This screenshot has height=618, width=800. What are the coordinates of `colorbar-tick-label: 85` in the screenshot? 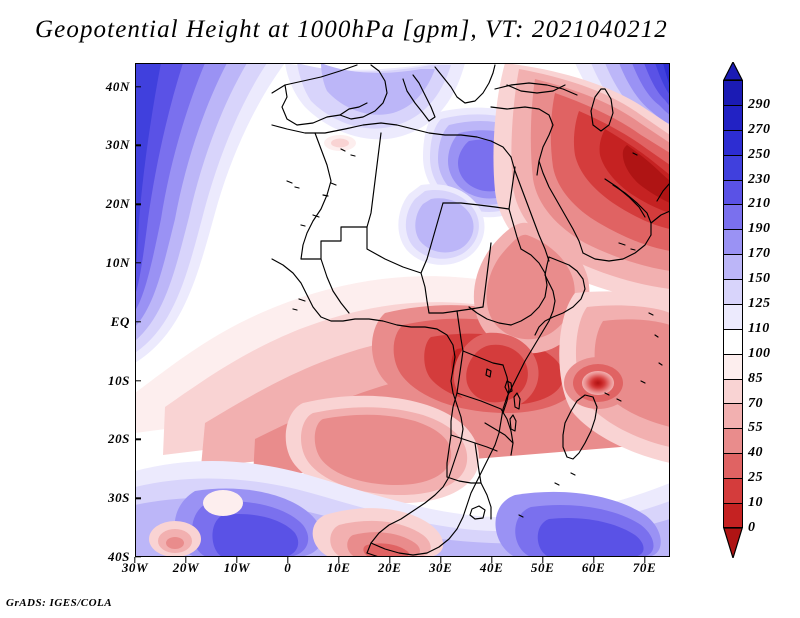 It's located at (755, 378).